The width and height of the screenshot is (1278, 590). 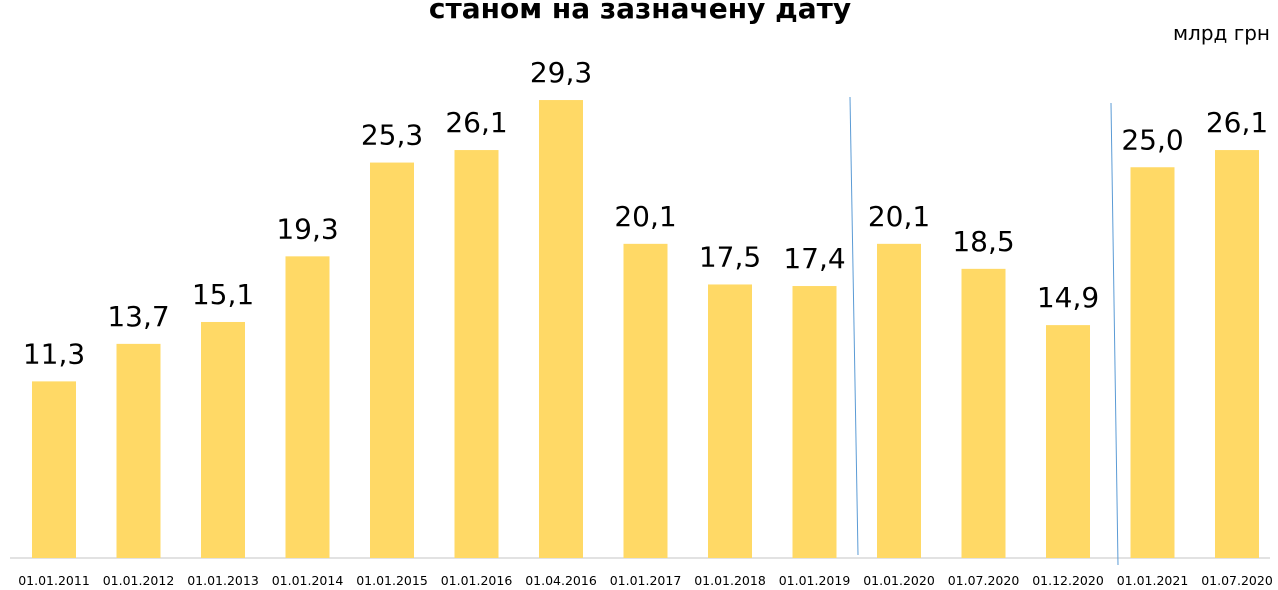 What do you see at coordinates (1068, 297) in the screenshot?
I see `data-label: 14,9` at bounding box center [1068, 297].